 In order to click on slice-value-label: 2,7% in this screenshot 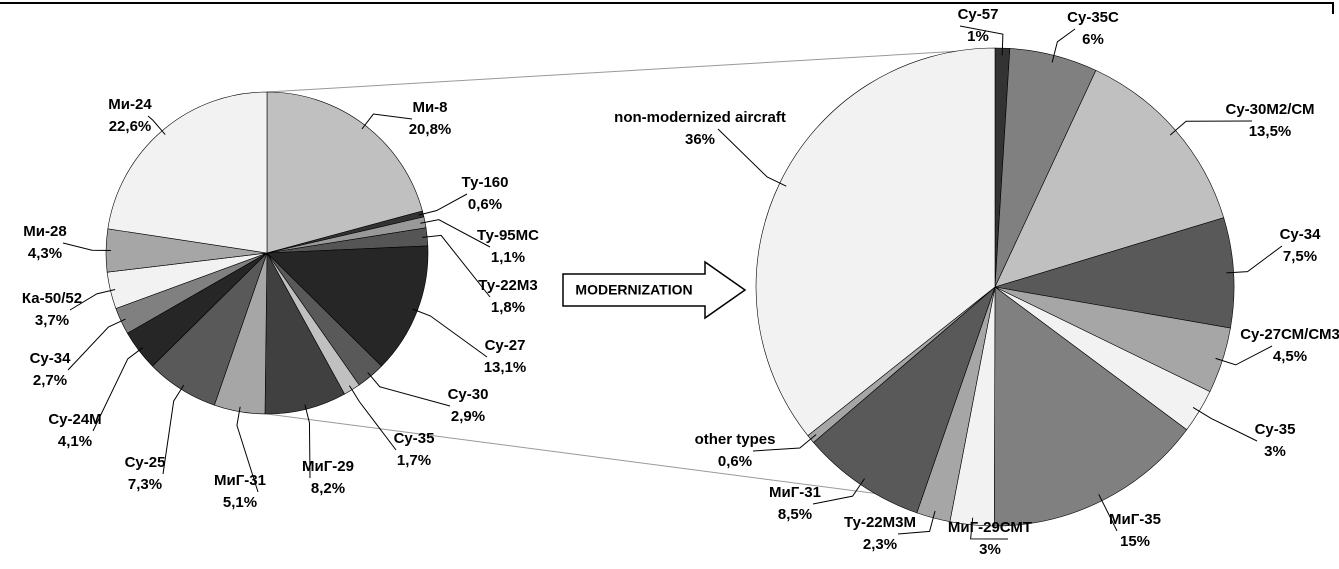, I will do `click(50, 380)`.